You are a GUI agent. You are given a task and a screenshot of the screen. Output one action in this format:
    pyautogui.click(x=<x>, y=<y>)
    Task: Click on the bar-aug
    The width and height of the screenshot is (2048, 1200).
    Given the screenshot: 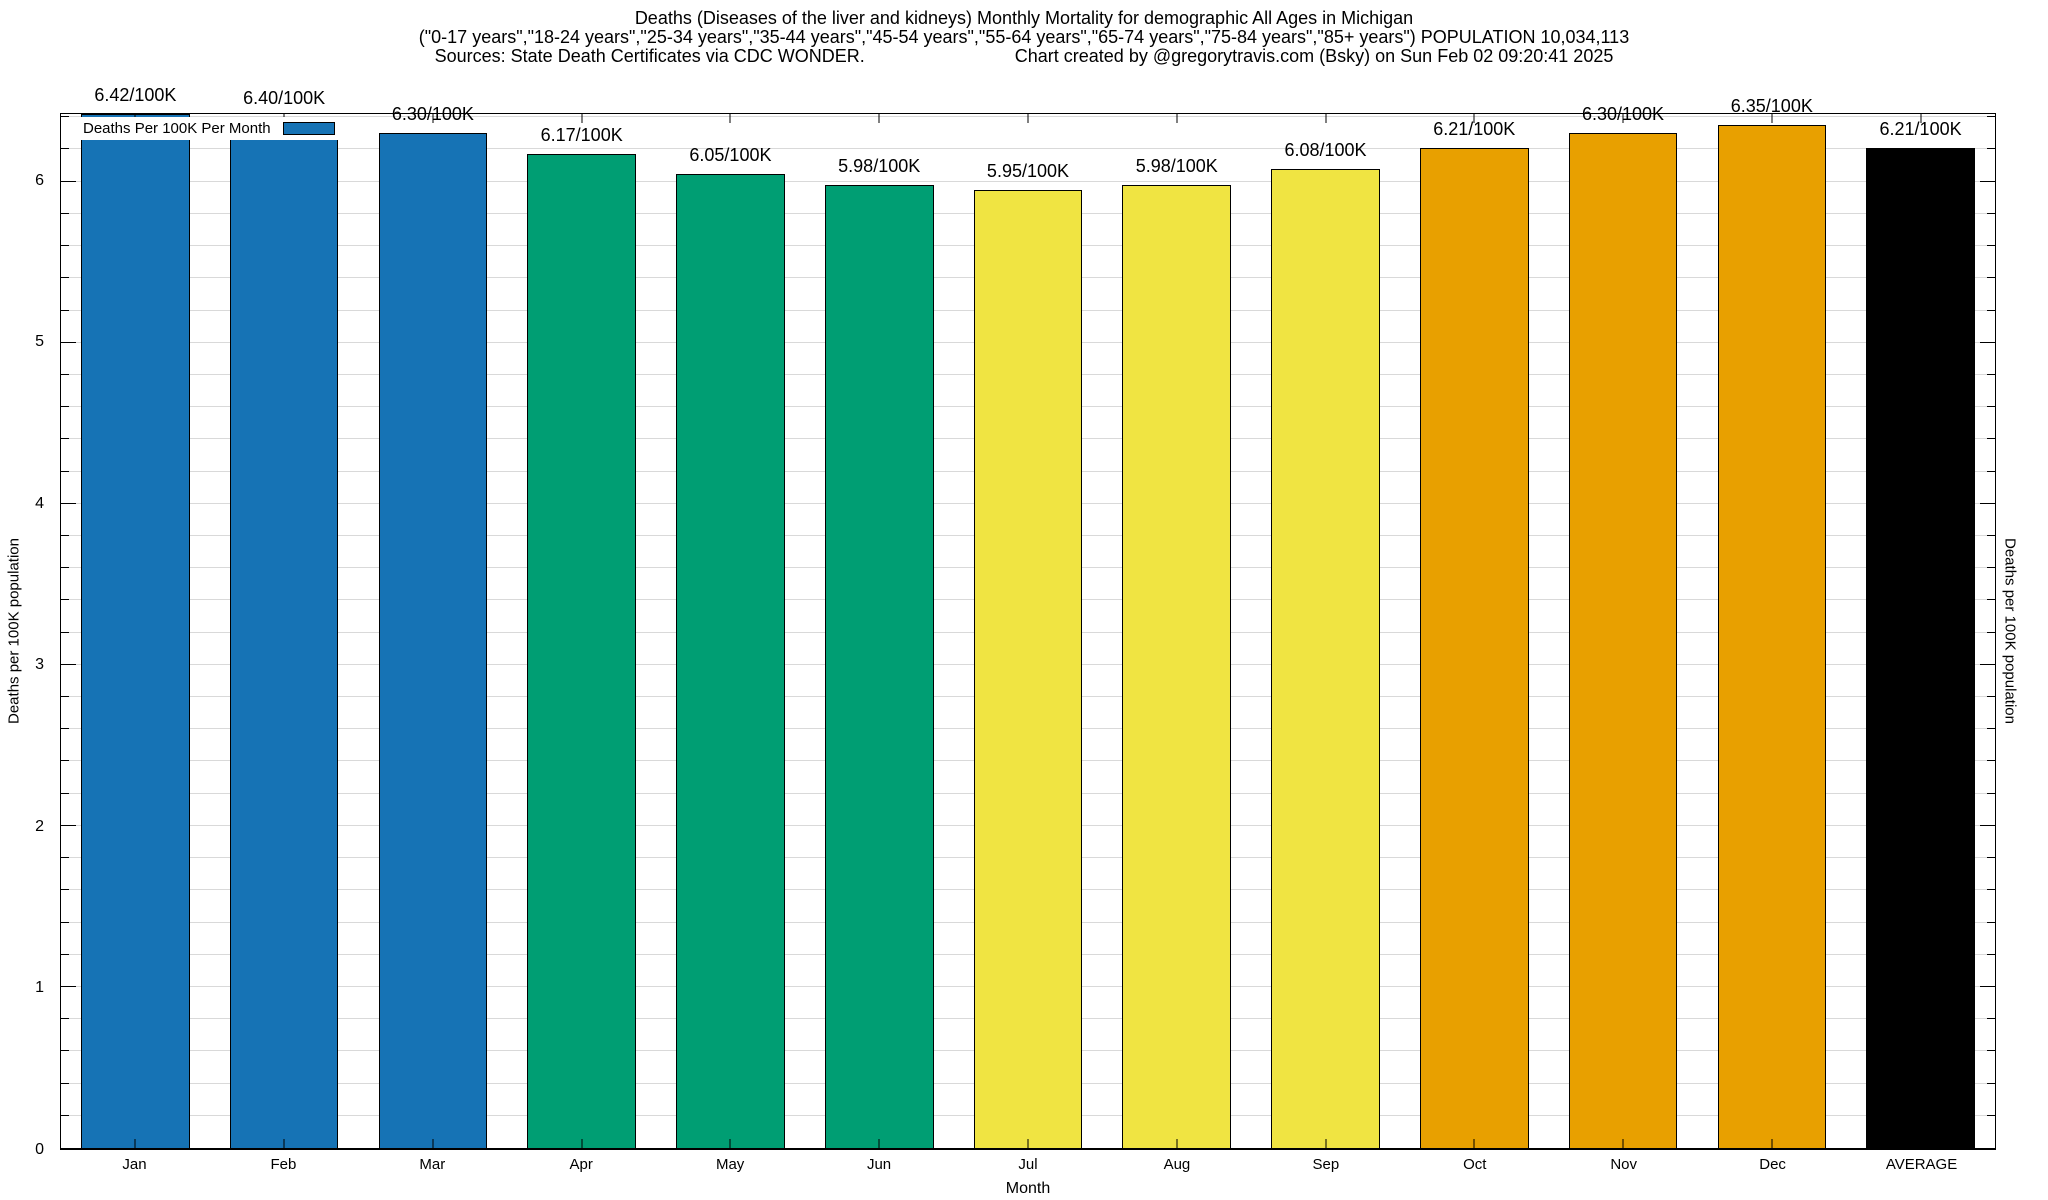 What is the action you would take?
    pyautogui.click(x=1177, y=666)
    